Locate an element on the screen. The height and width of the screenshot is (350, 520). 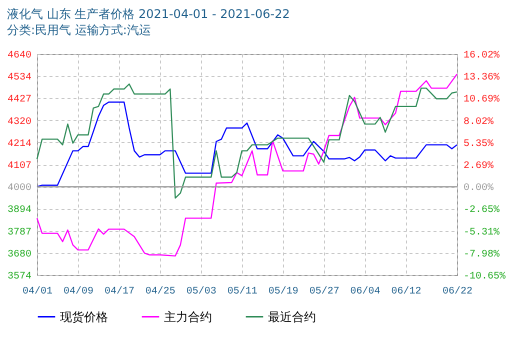
x-tick-label: 04/01 is located at coordinates (37, 292).